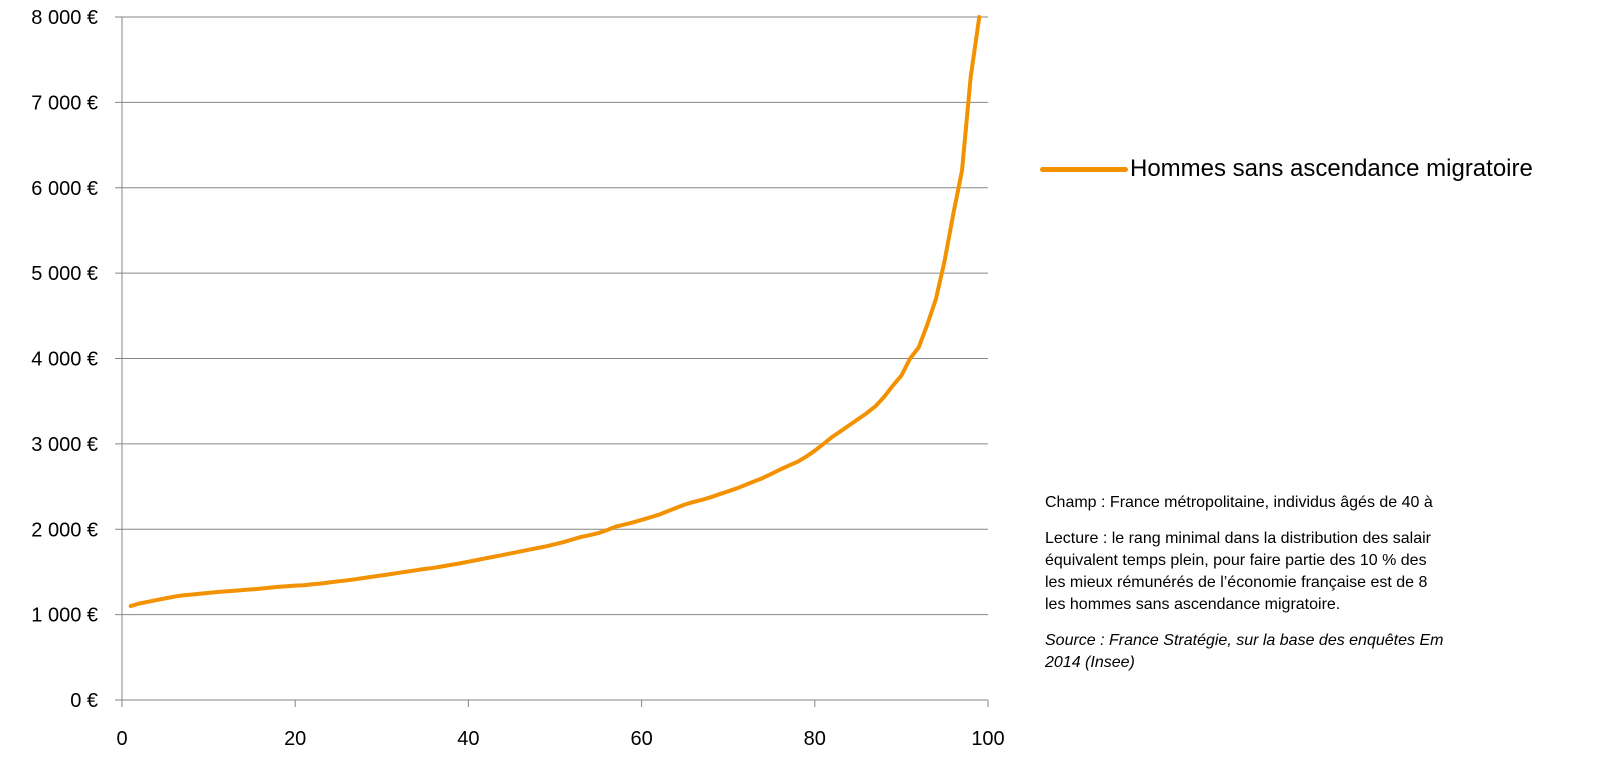  I want to click on x-tick-label: 60, so click(641, 739).